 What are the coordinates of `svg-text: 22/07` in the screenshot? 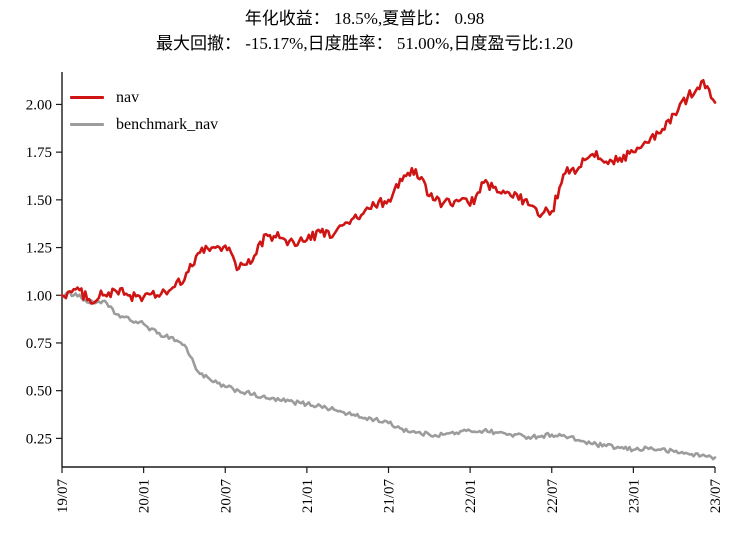 It's located at (553, 496).